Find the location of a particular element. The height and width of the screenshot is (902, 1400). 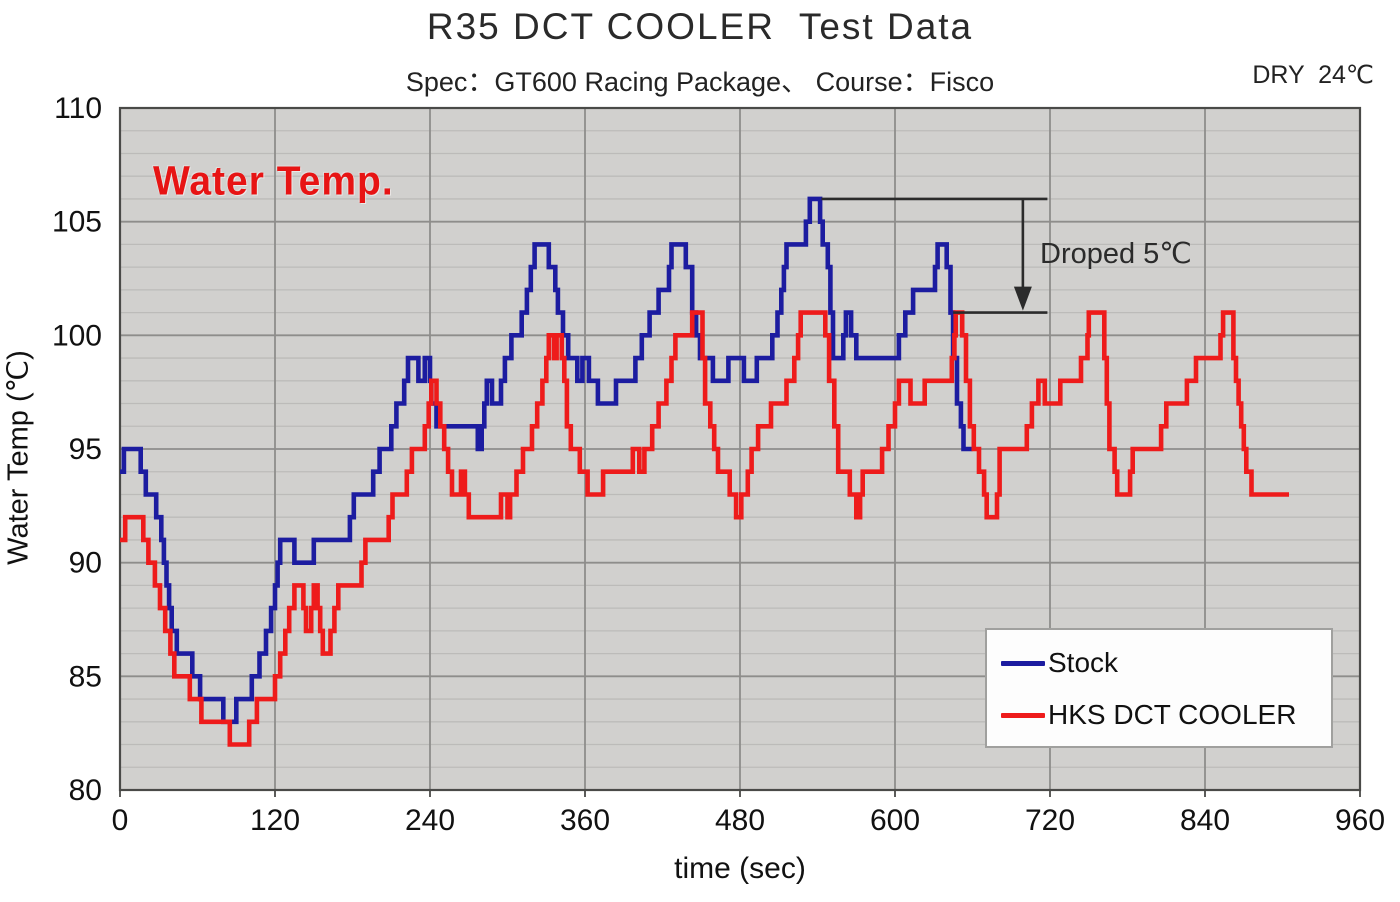

legend-item-stock: Stock is located at coordinates (1060, 662).